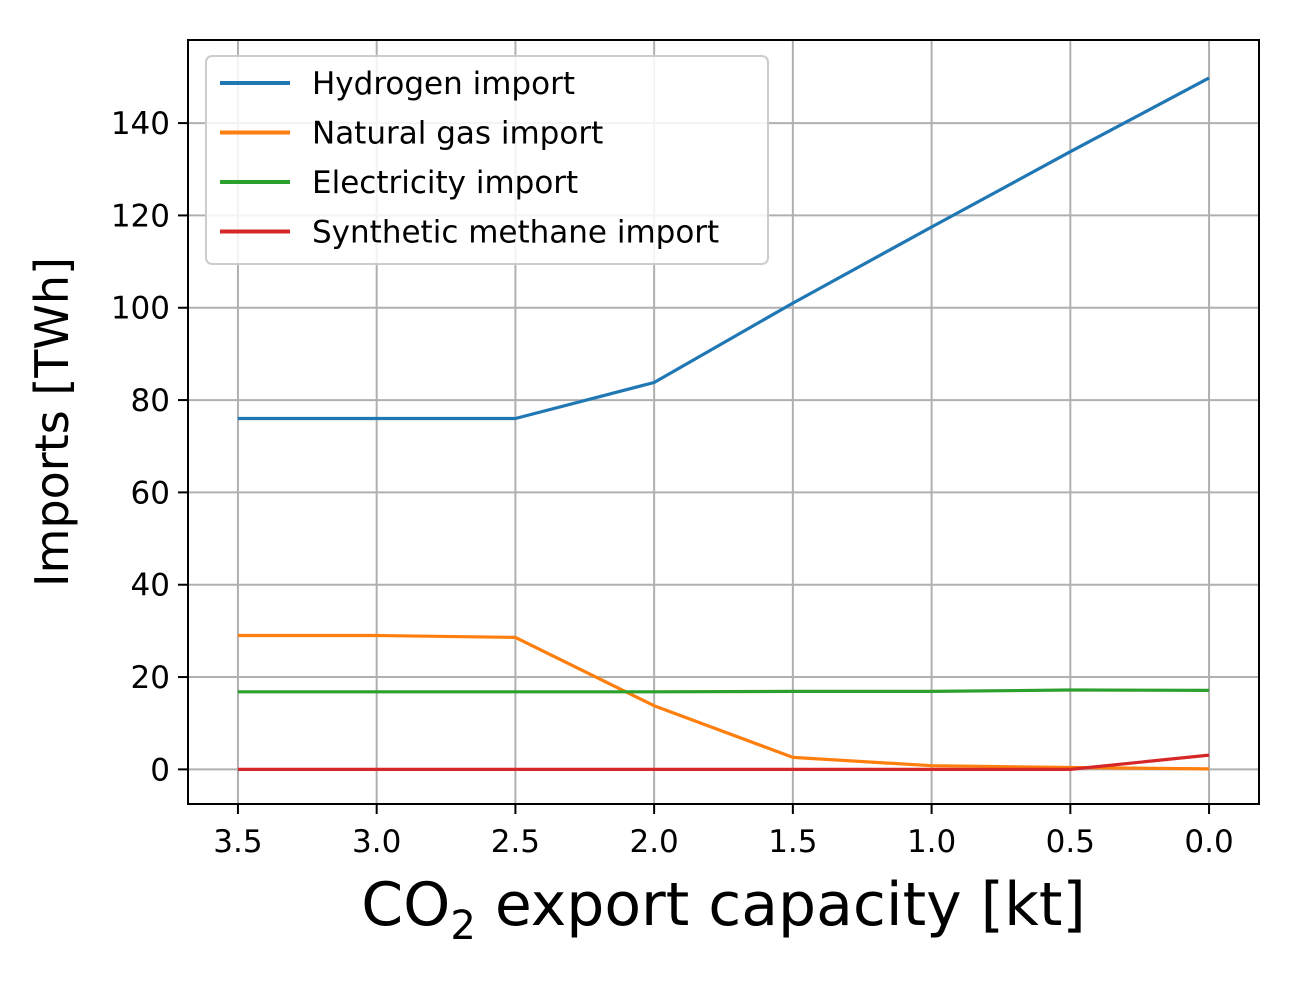 The image size is (1308, 986). Describe the element at coordinates (723, 832) in the screenshot. I see `x-axis-ticks: 3.5 3.0 2.5 2.0 1.5 1.0 0.5 0.0` at that location.